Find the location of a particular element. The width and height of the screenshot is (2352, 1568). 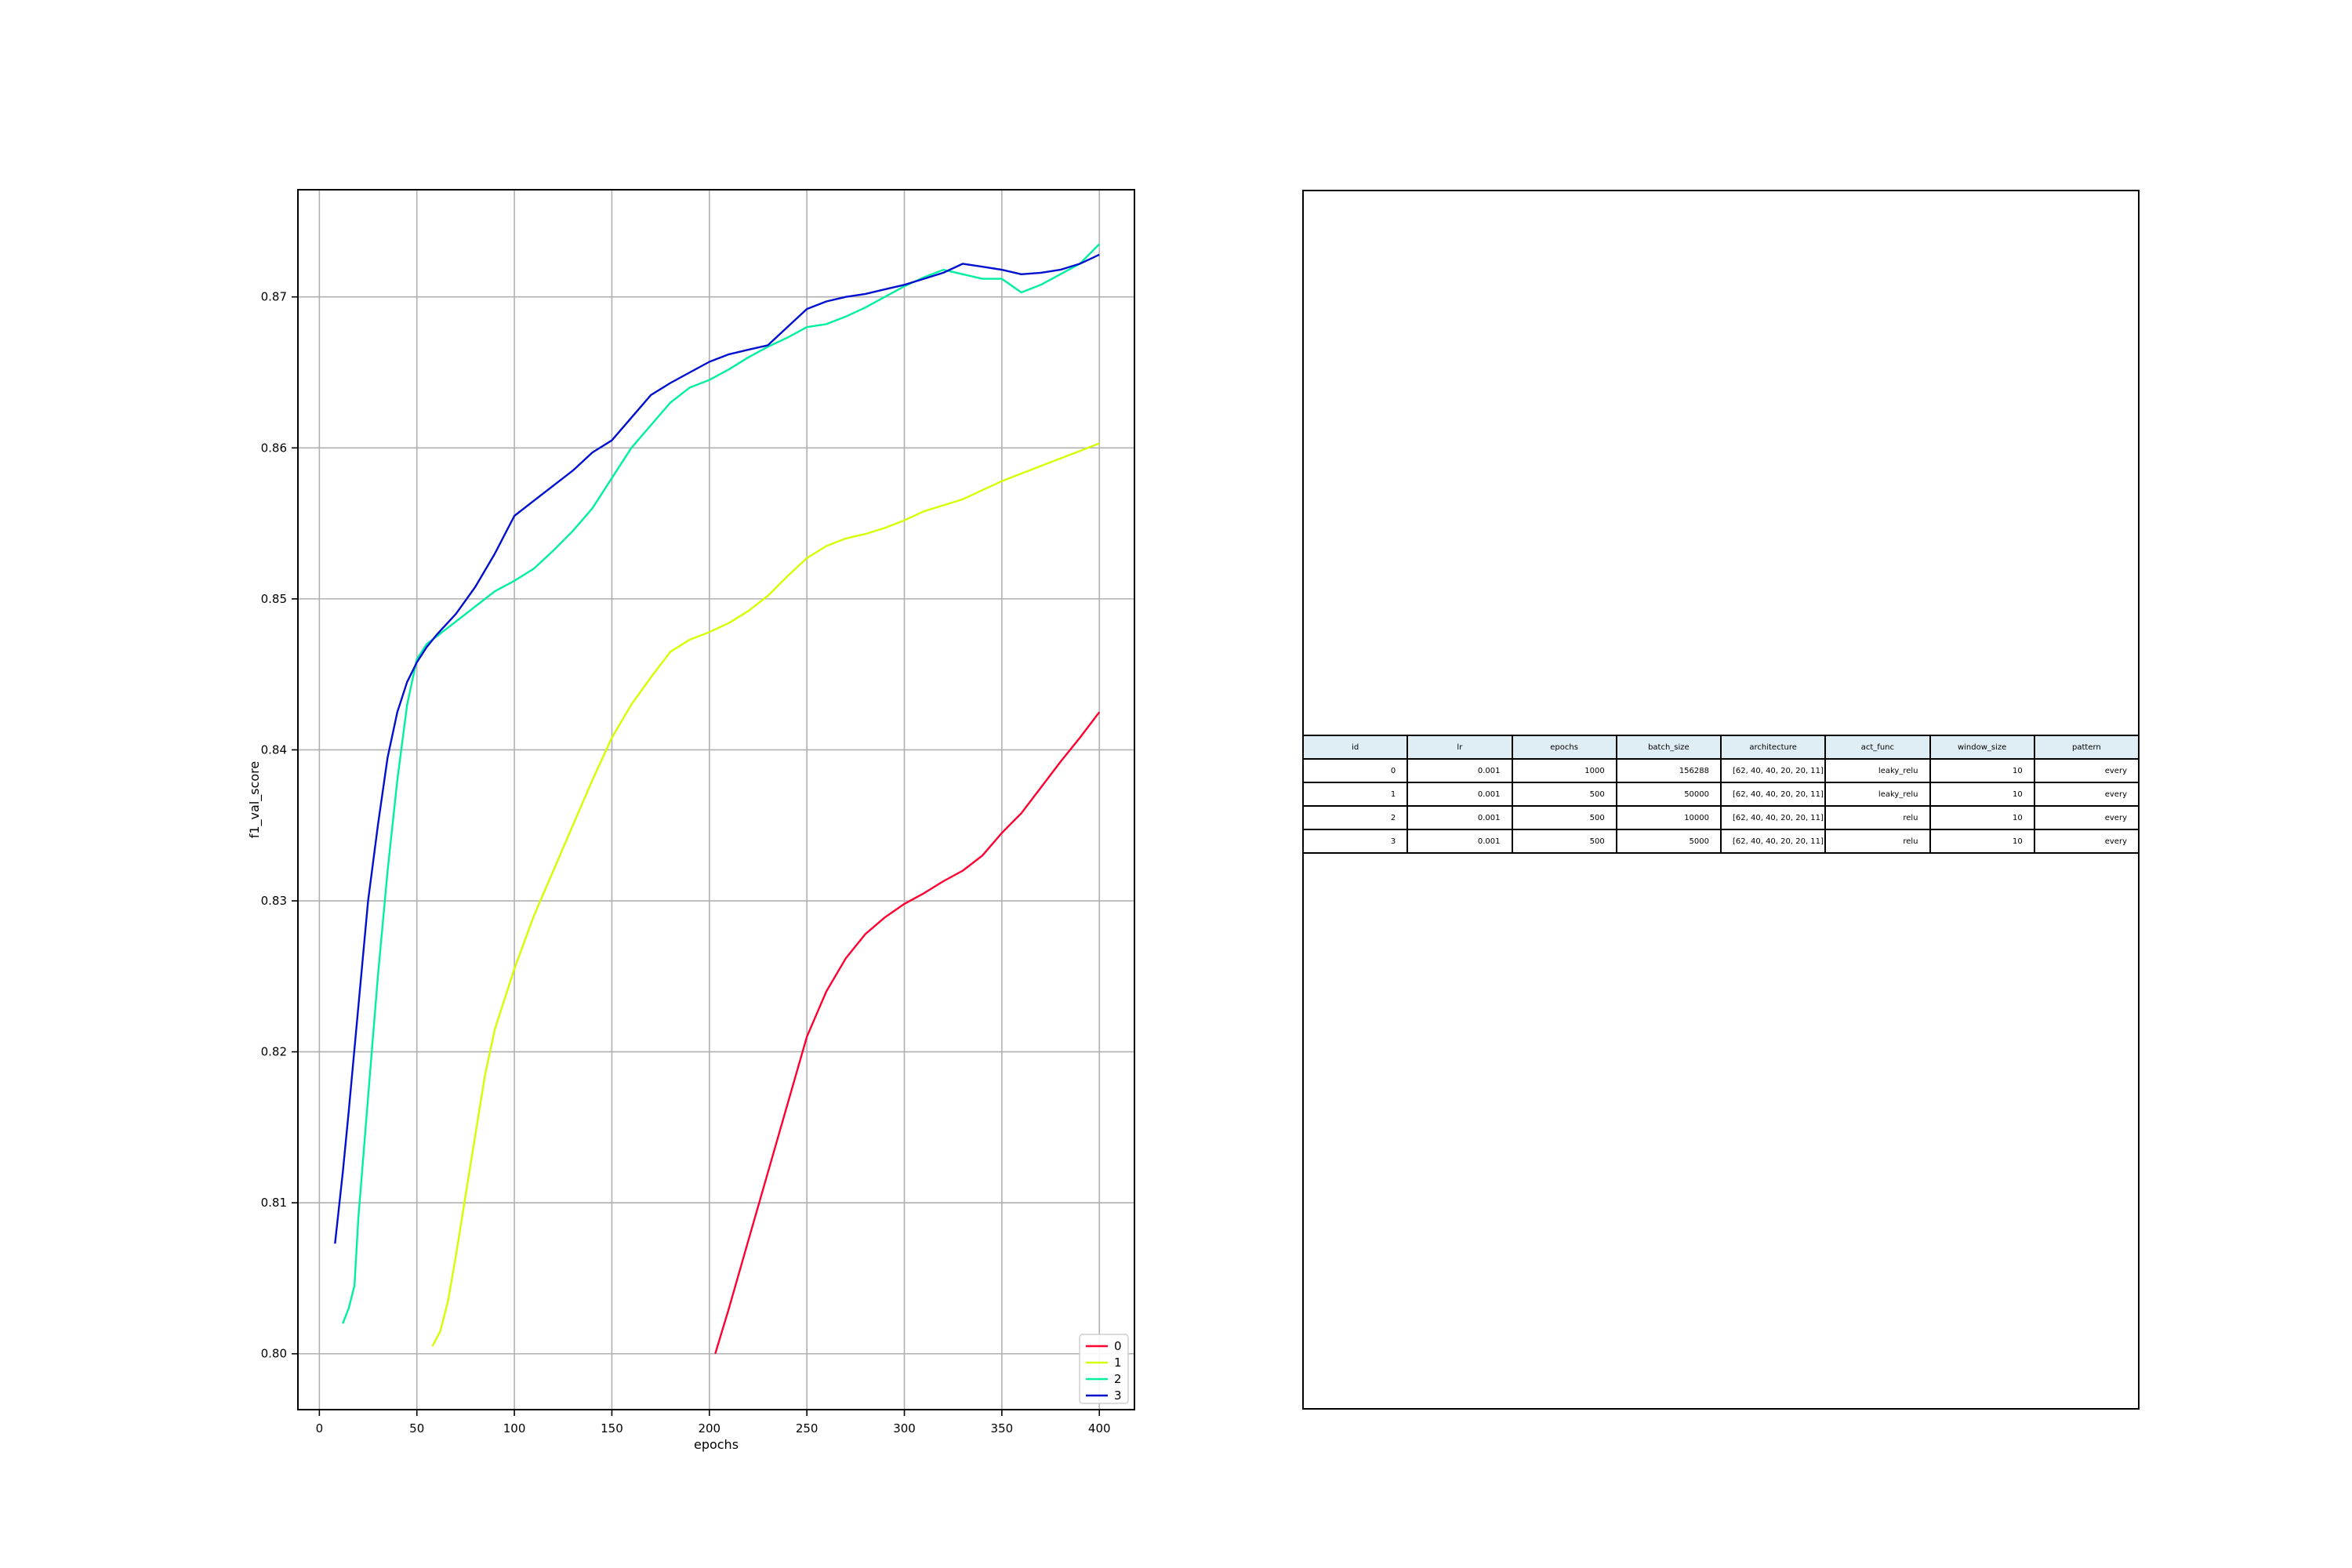

x-tick-label: 50 is located at coordinates (416, 1428).